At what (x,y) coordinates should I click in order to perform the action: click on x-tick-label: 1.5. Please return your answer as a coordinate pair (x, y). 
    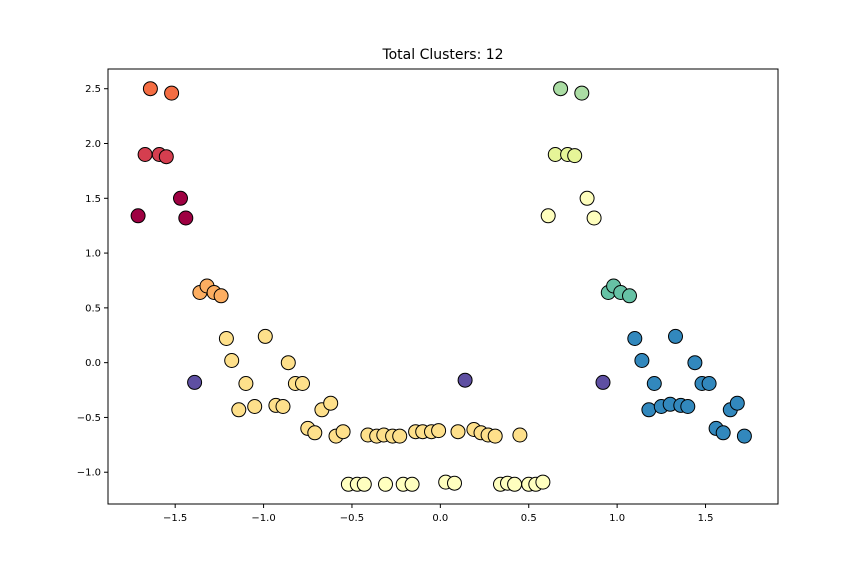
    Looking at the image, I should click on (706, 518).